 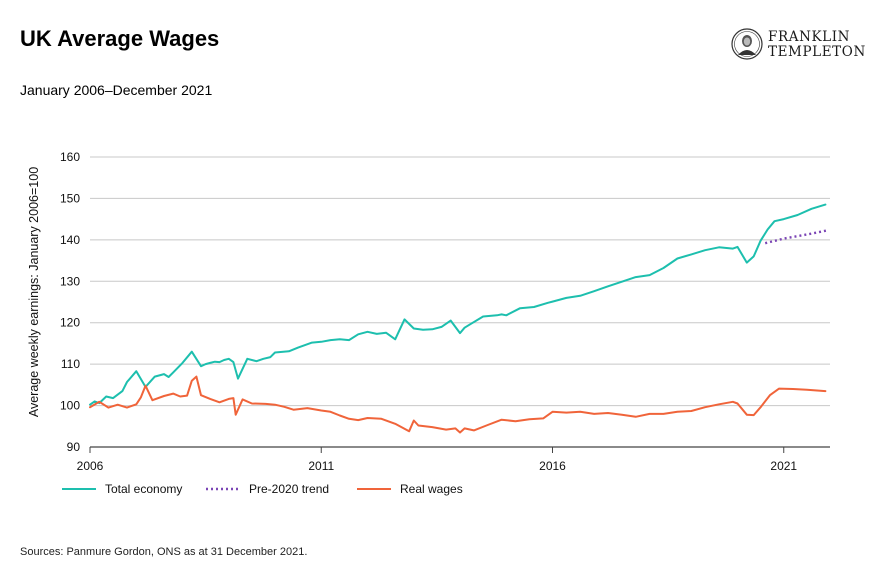 What do you see at coordinates (552, 466) in the screenshot?
I see `x-tick-label: 2016` at bounding box center [552, 466].